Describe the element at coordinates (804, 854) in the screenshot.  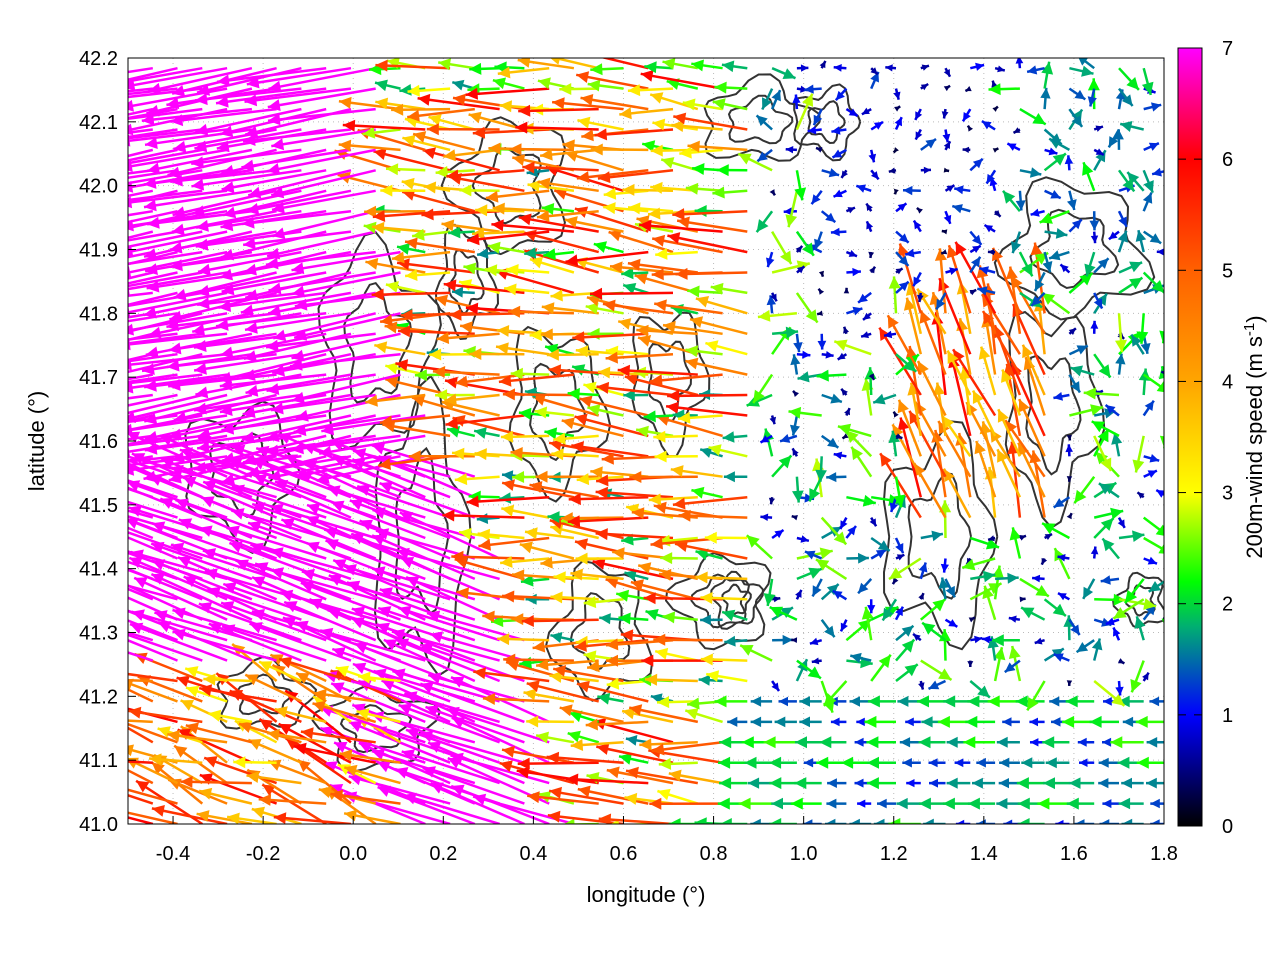
I see `x-tick-label-7: 1.0` at that location.